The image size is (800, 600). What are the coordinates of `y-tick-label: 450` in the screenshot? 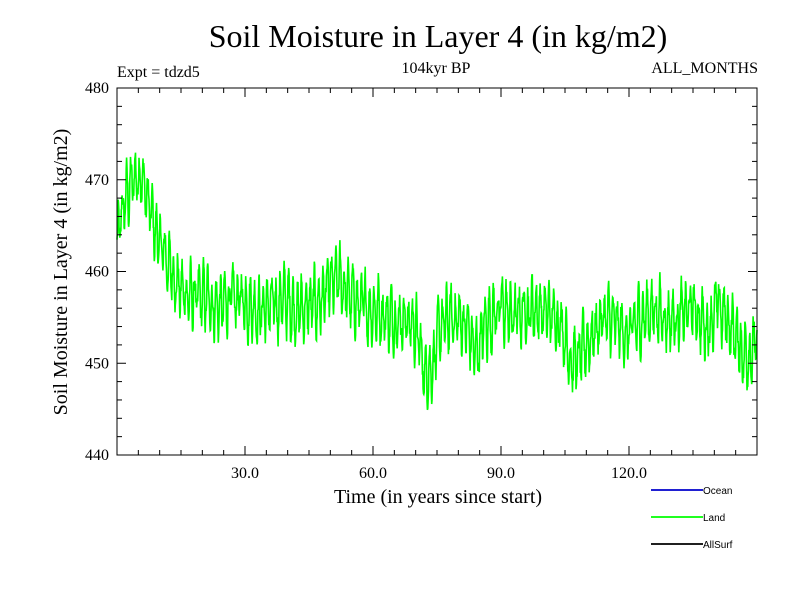 It's located at (97, 363).